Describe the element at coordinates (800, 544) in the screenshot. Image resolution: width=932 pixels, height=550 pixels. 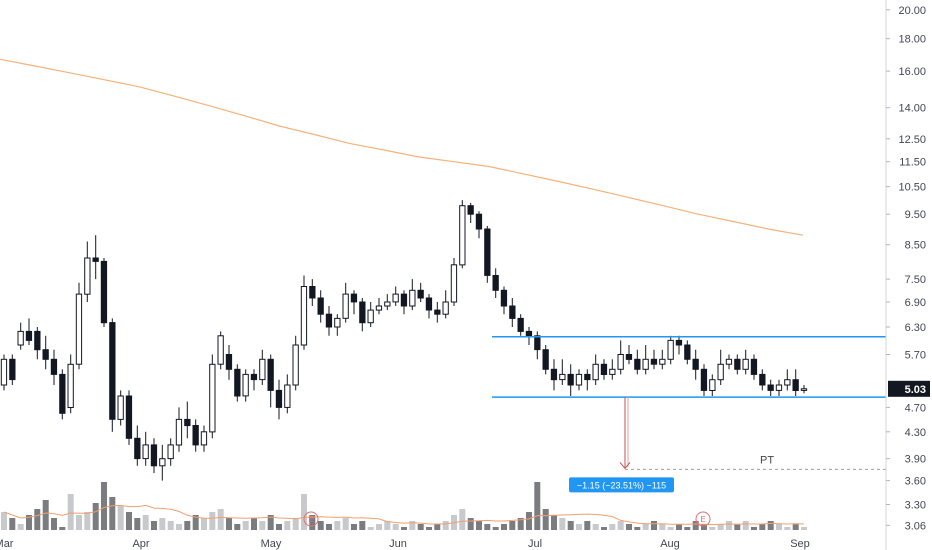
I see `month-tick-label: Sep` at that location.